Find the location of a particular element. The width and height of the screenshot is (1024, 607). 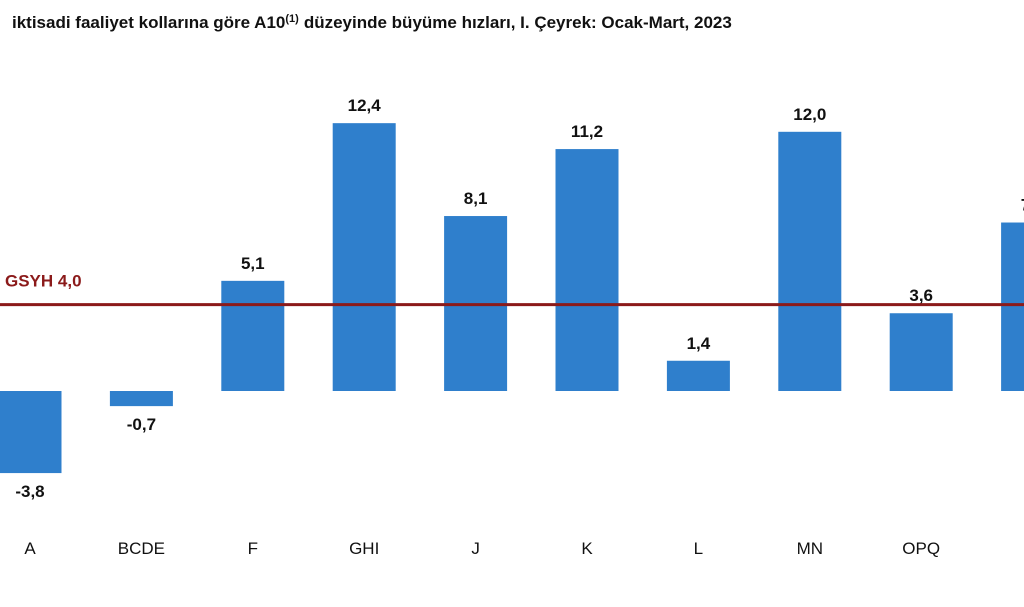

value-label: 5,1 is located at coordinates (253, 263).